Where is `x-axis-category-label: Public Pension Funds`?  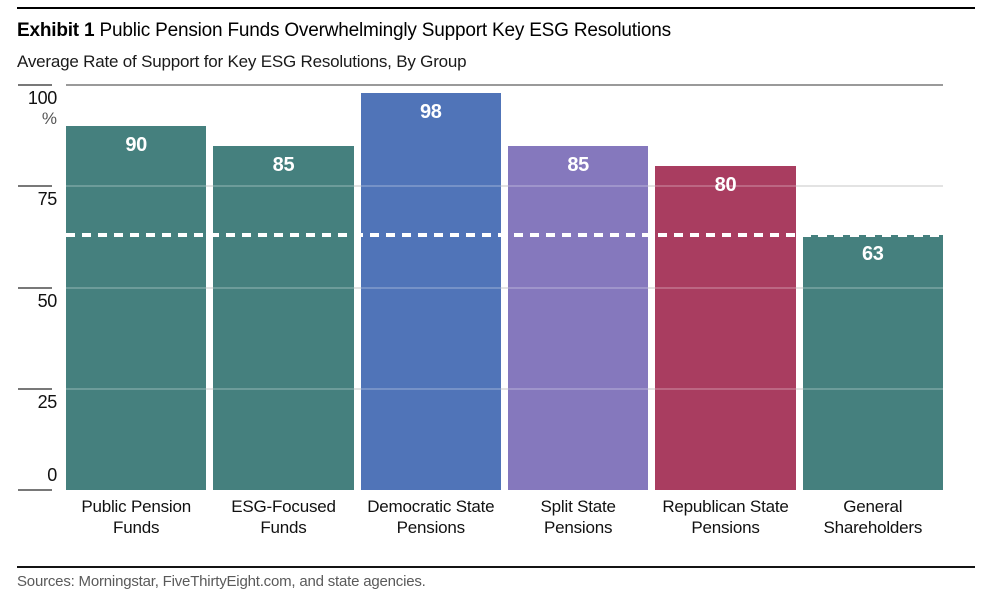
x-axis-category-label: Public Pension Funds is located at coordinates (136, 517).